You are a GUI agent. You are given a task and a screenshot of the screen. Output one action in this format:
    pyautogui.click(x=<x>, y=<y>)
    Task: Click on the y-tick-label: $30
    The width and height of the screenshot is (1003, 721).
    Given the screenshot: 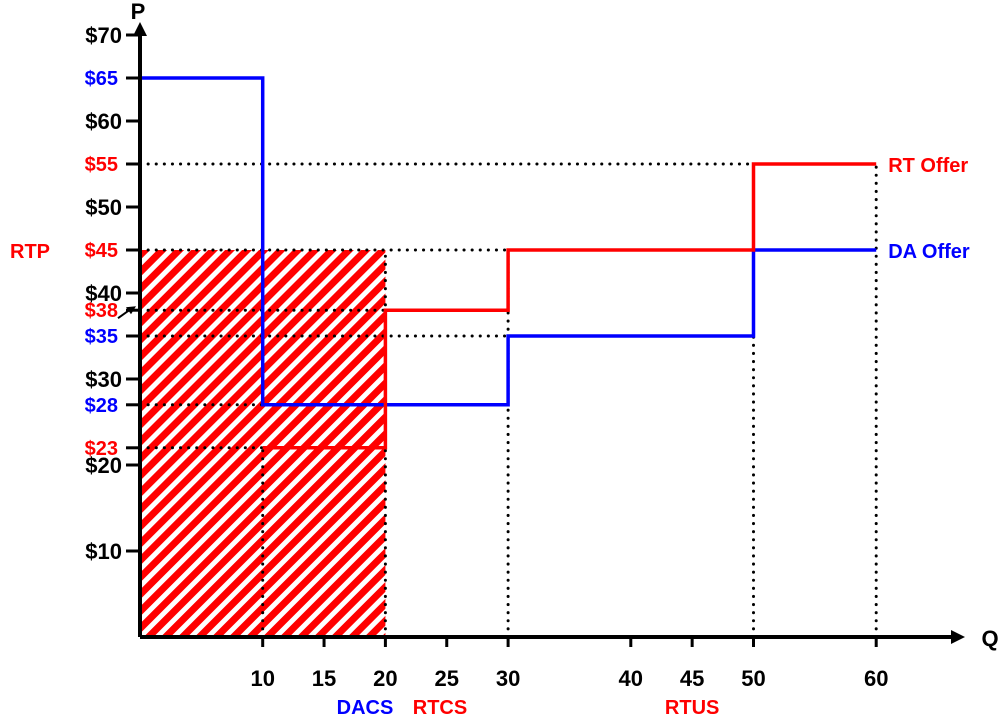 What is the action you would take?
    pyautogui.click(x=103, y=379)
    